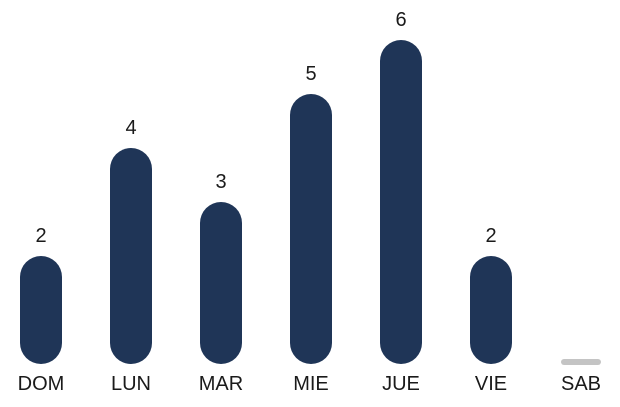 This screenshot has width=620, height=407. I want to click on value-label-mie: 5, so click(310, 74).